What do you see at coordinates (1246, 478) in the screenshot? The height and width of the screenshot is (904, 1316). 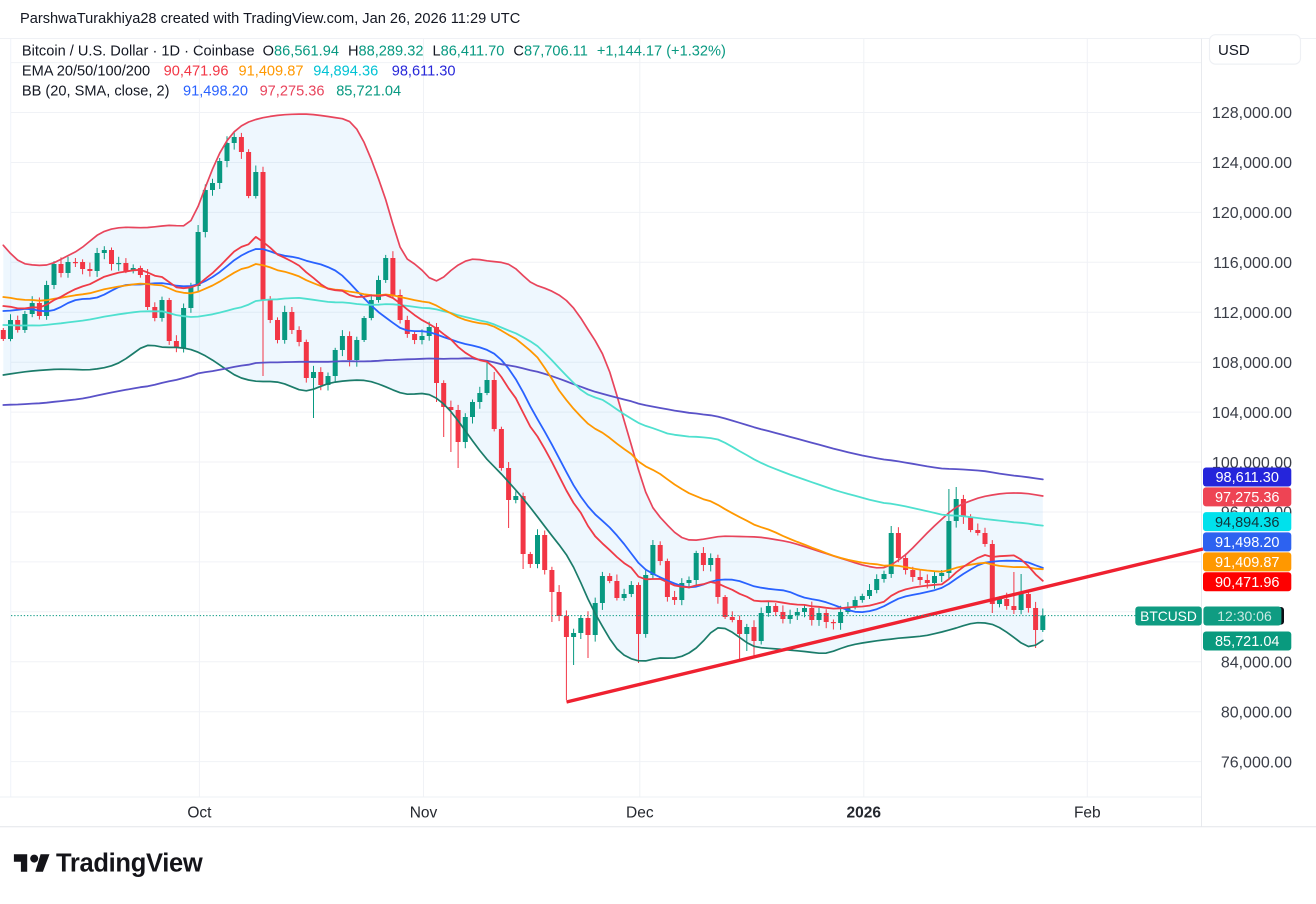 I see `svg-text: 98,611.30` at bounding box center [1246, 478].